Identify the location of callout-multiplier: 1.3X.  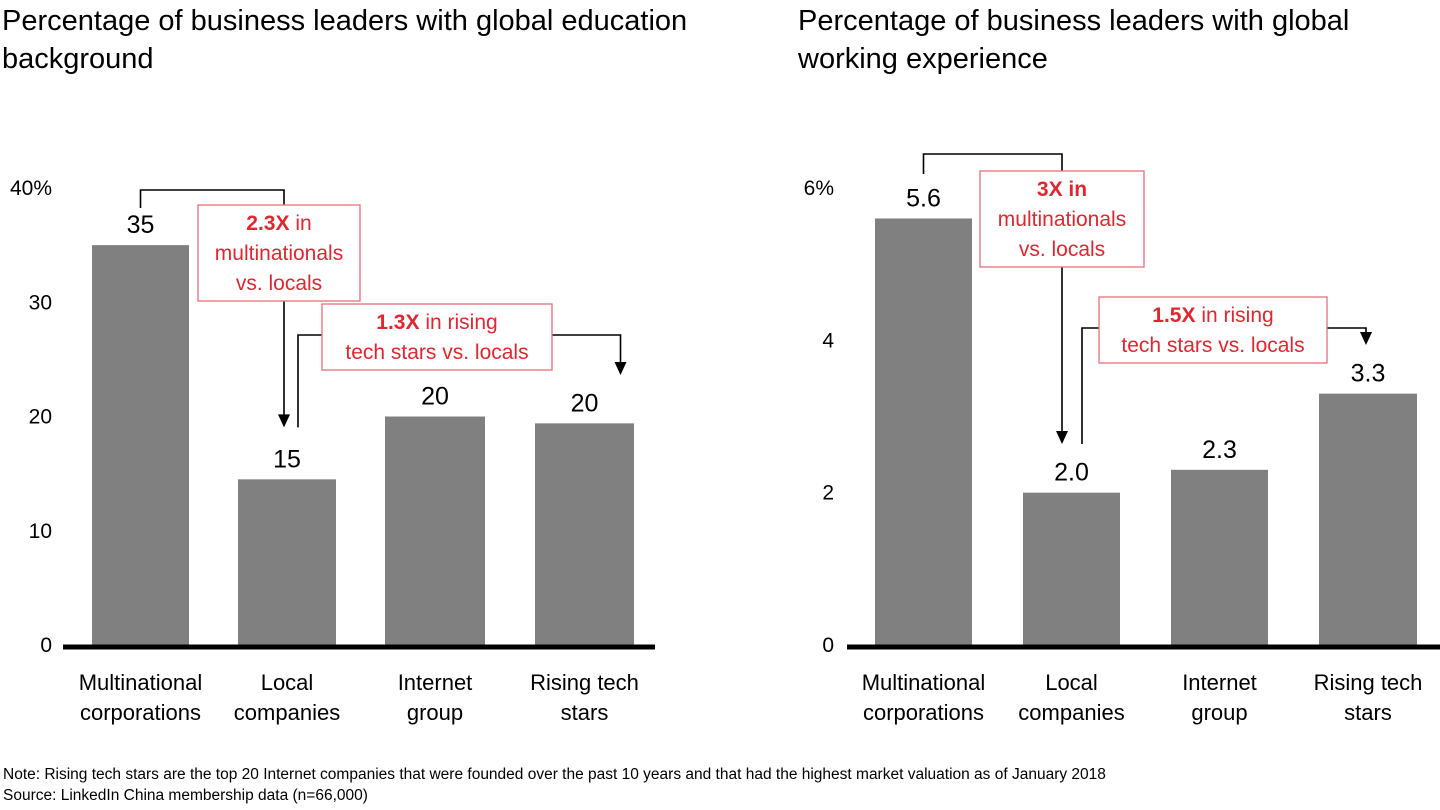
(397, 322).